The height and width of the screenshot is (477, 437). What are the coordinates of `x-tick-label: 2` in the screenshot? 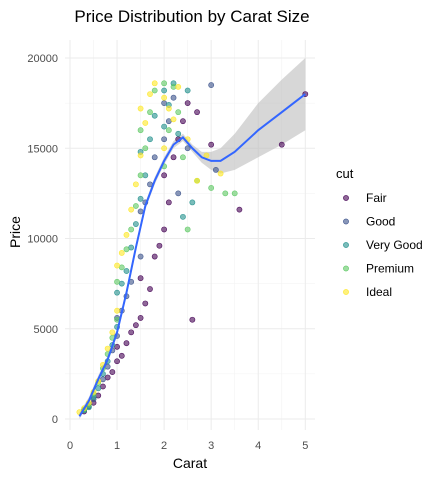 It's located at (164, 446).